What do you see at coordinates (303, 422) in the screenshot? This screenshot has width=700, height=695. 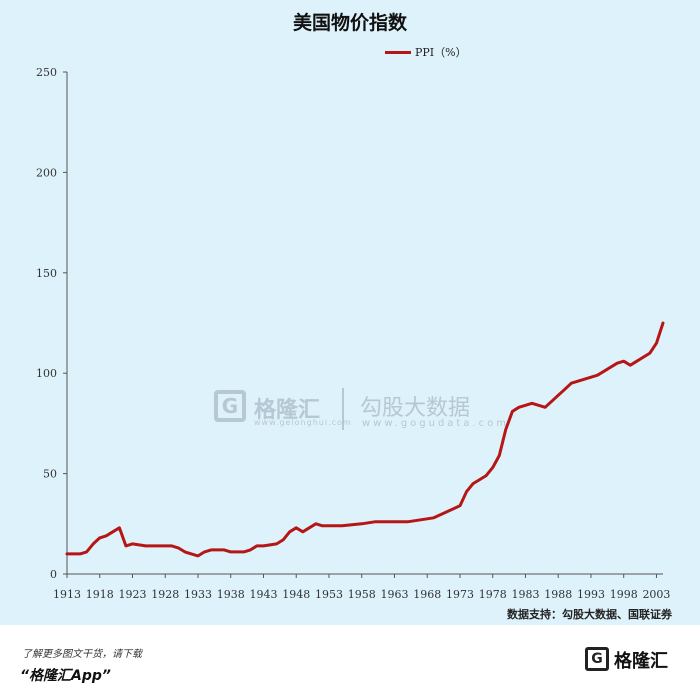 I see `watermark-brand-url: www.gelonghui.com` at bounding box center [303, 422].